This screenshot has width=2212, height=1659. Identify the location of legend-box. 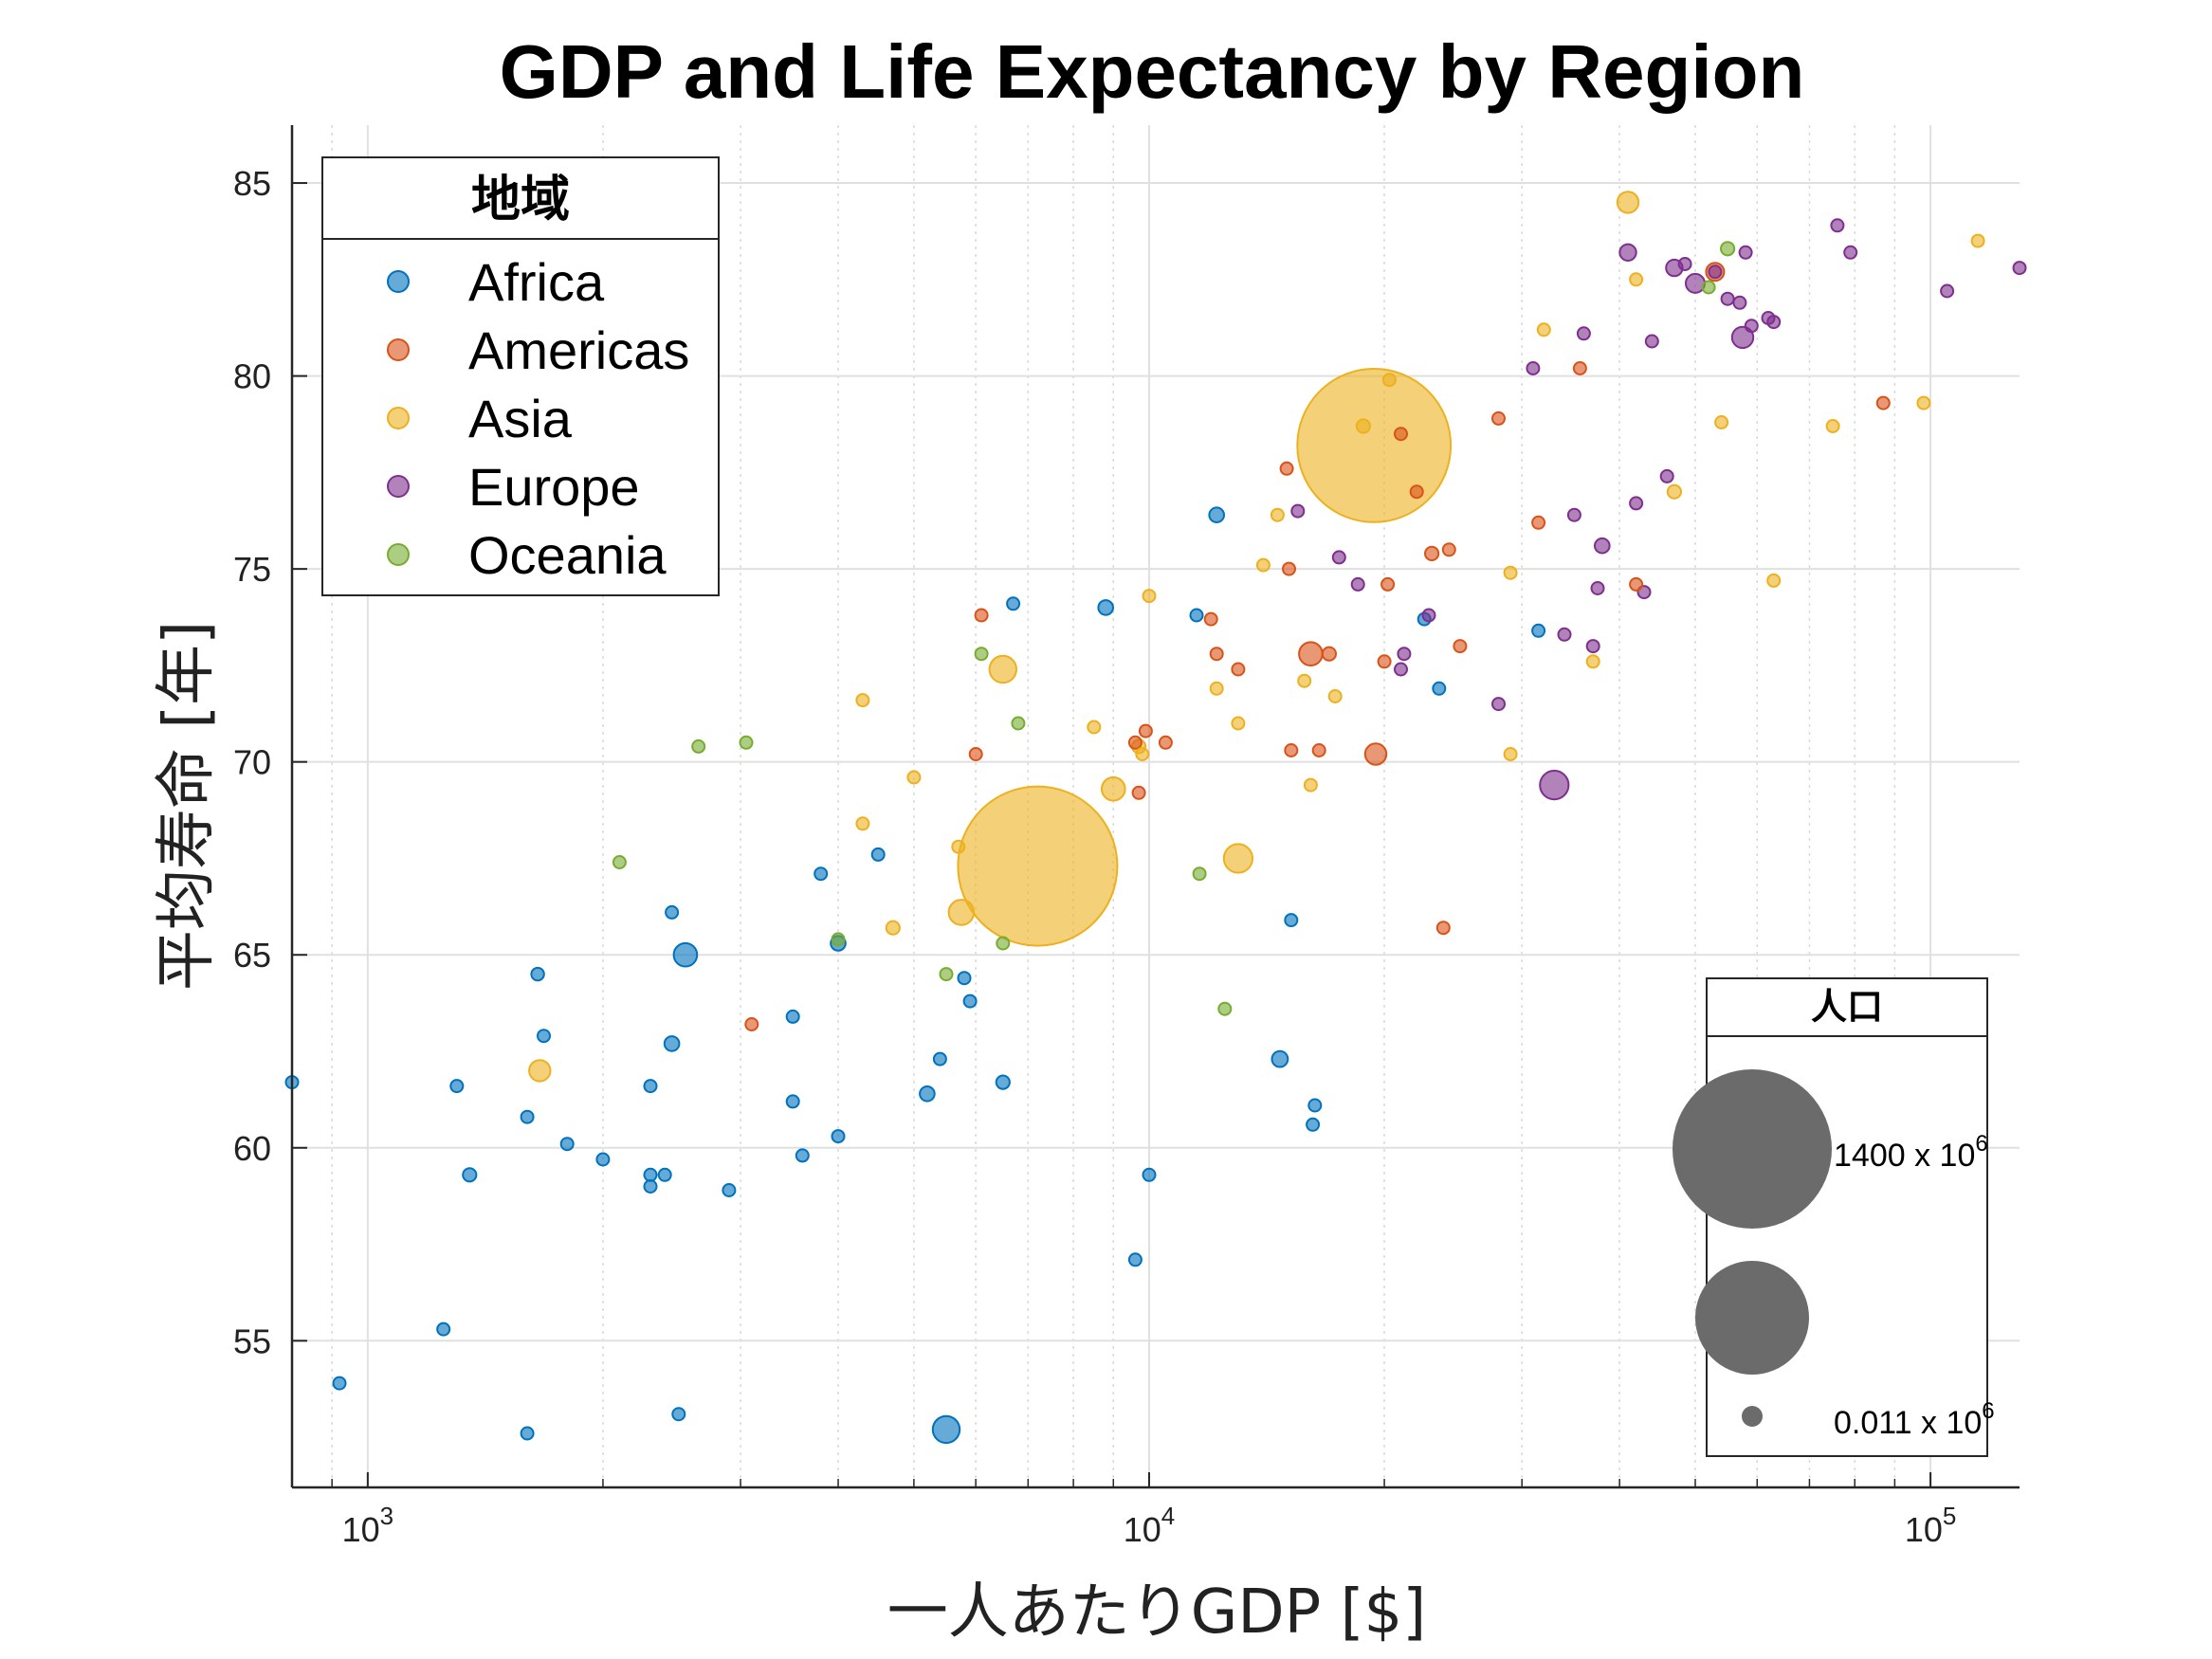
(520, 376).